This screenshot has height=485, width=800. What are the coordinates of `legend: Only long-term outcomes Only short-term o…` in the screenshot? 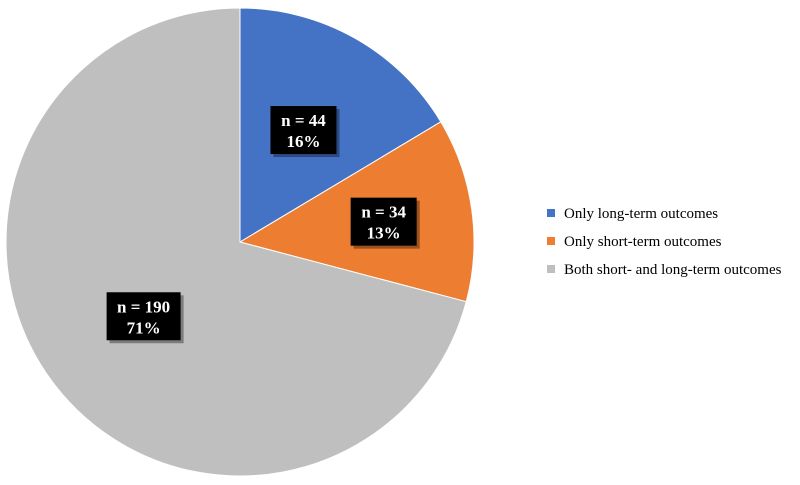 It's located at (664, 242).